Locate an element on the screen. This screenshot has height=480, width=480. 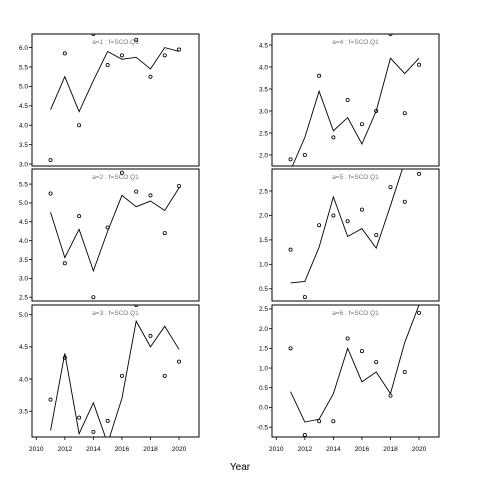
panel-3: a=2 : f=SCO.Q1 2.5 3.0 3.5 4.0 4.5 5.0 5.5 is located at coordinates (109, 235).